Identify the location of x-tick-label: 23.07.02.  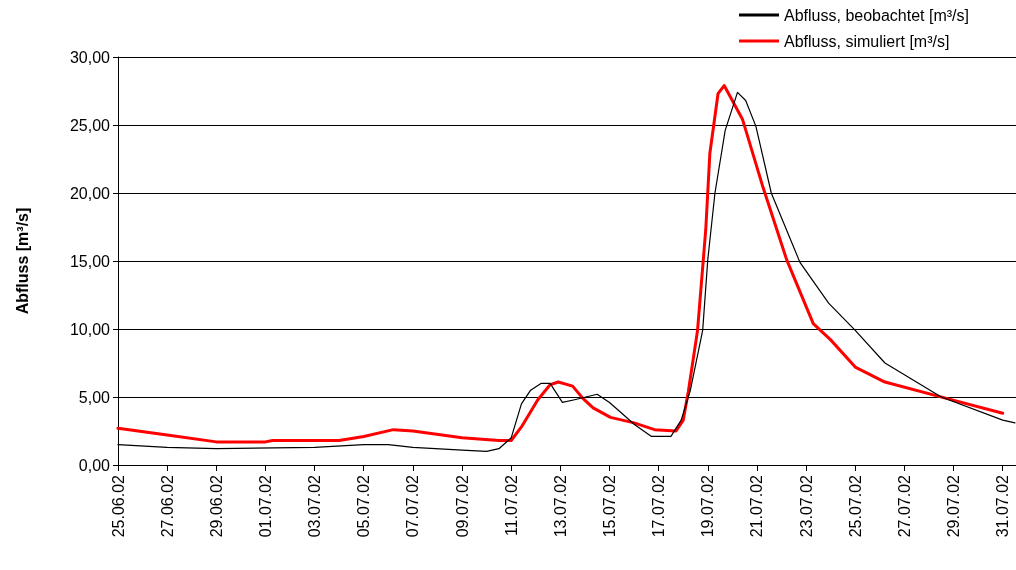
(806, 506).